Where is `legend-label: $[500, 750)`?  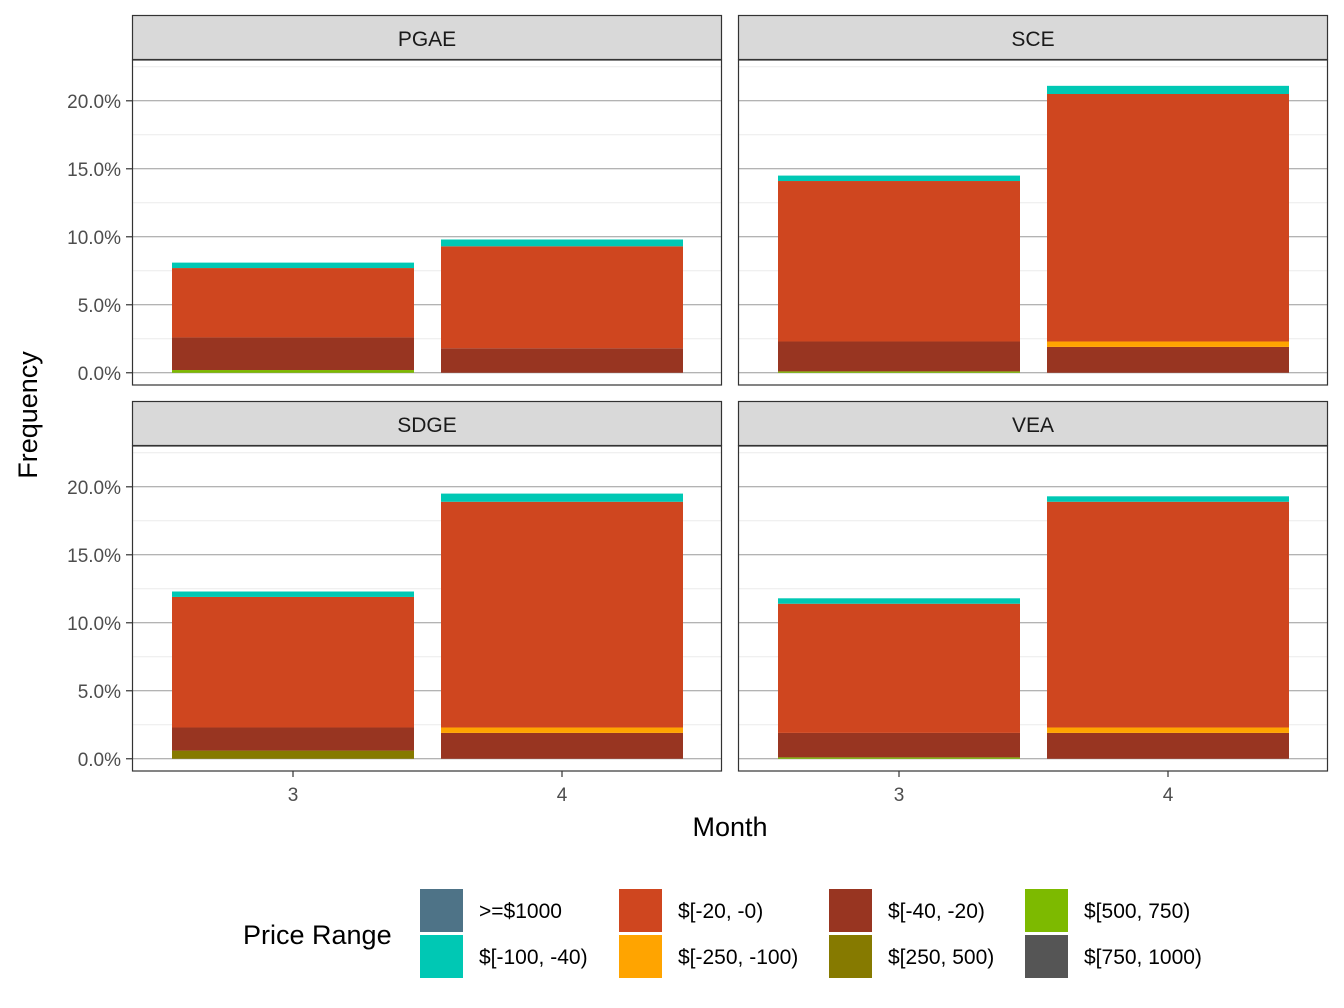 legend-label: $[500, 750) is located at coordinates (1137, 911).